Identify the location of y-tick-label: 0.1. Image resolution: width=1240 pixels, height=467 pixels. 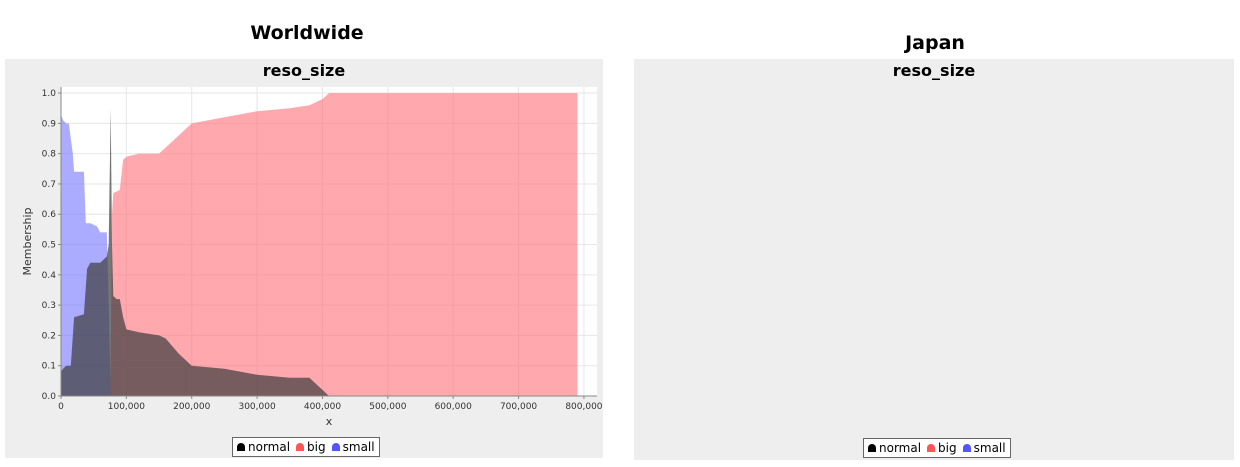
(49, 367).